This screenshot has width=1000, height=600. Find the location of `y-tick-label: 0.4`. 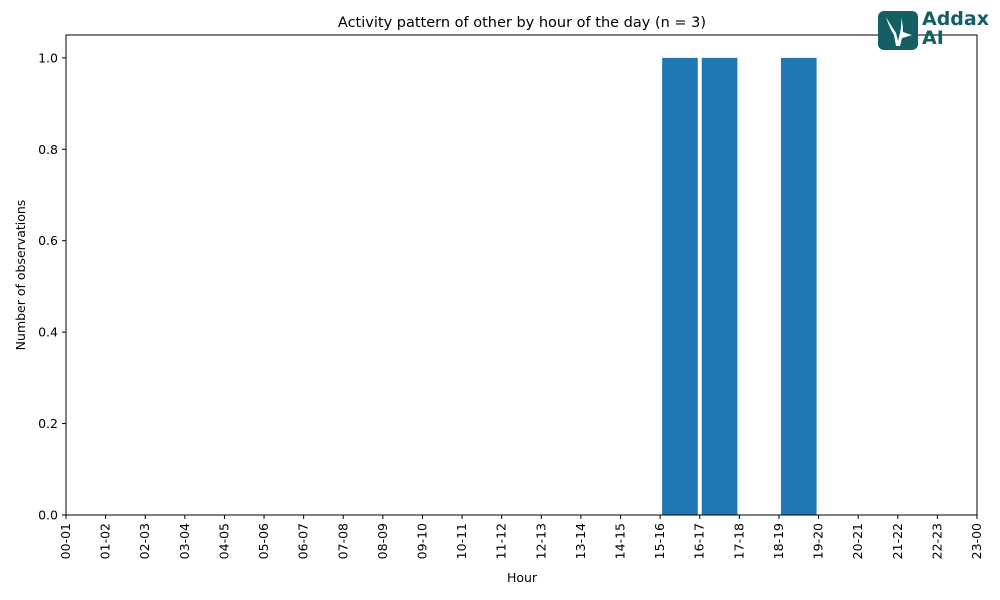

y-tick-label: 0.4 is located at coordinates (48, 332).